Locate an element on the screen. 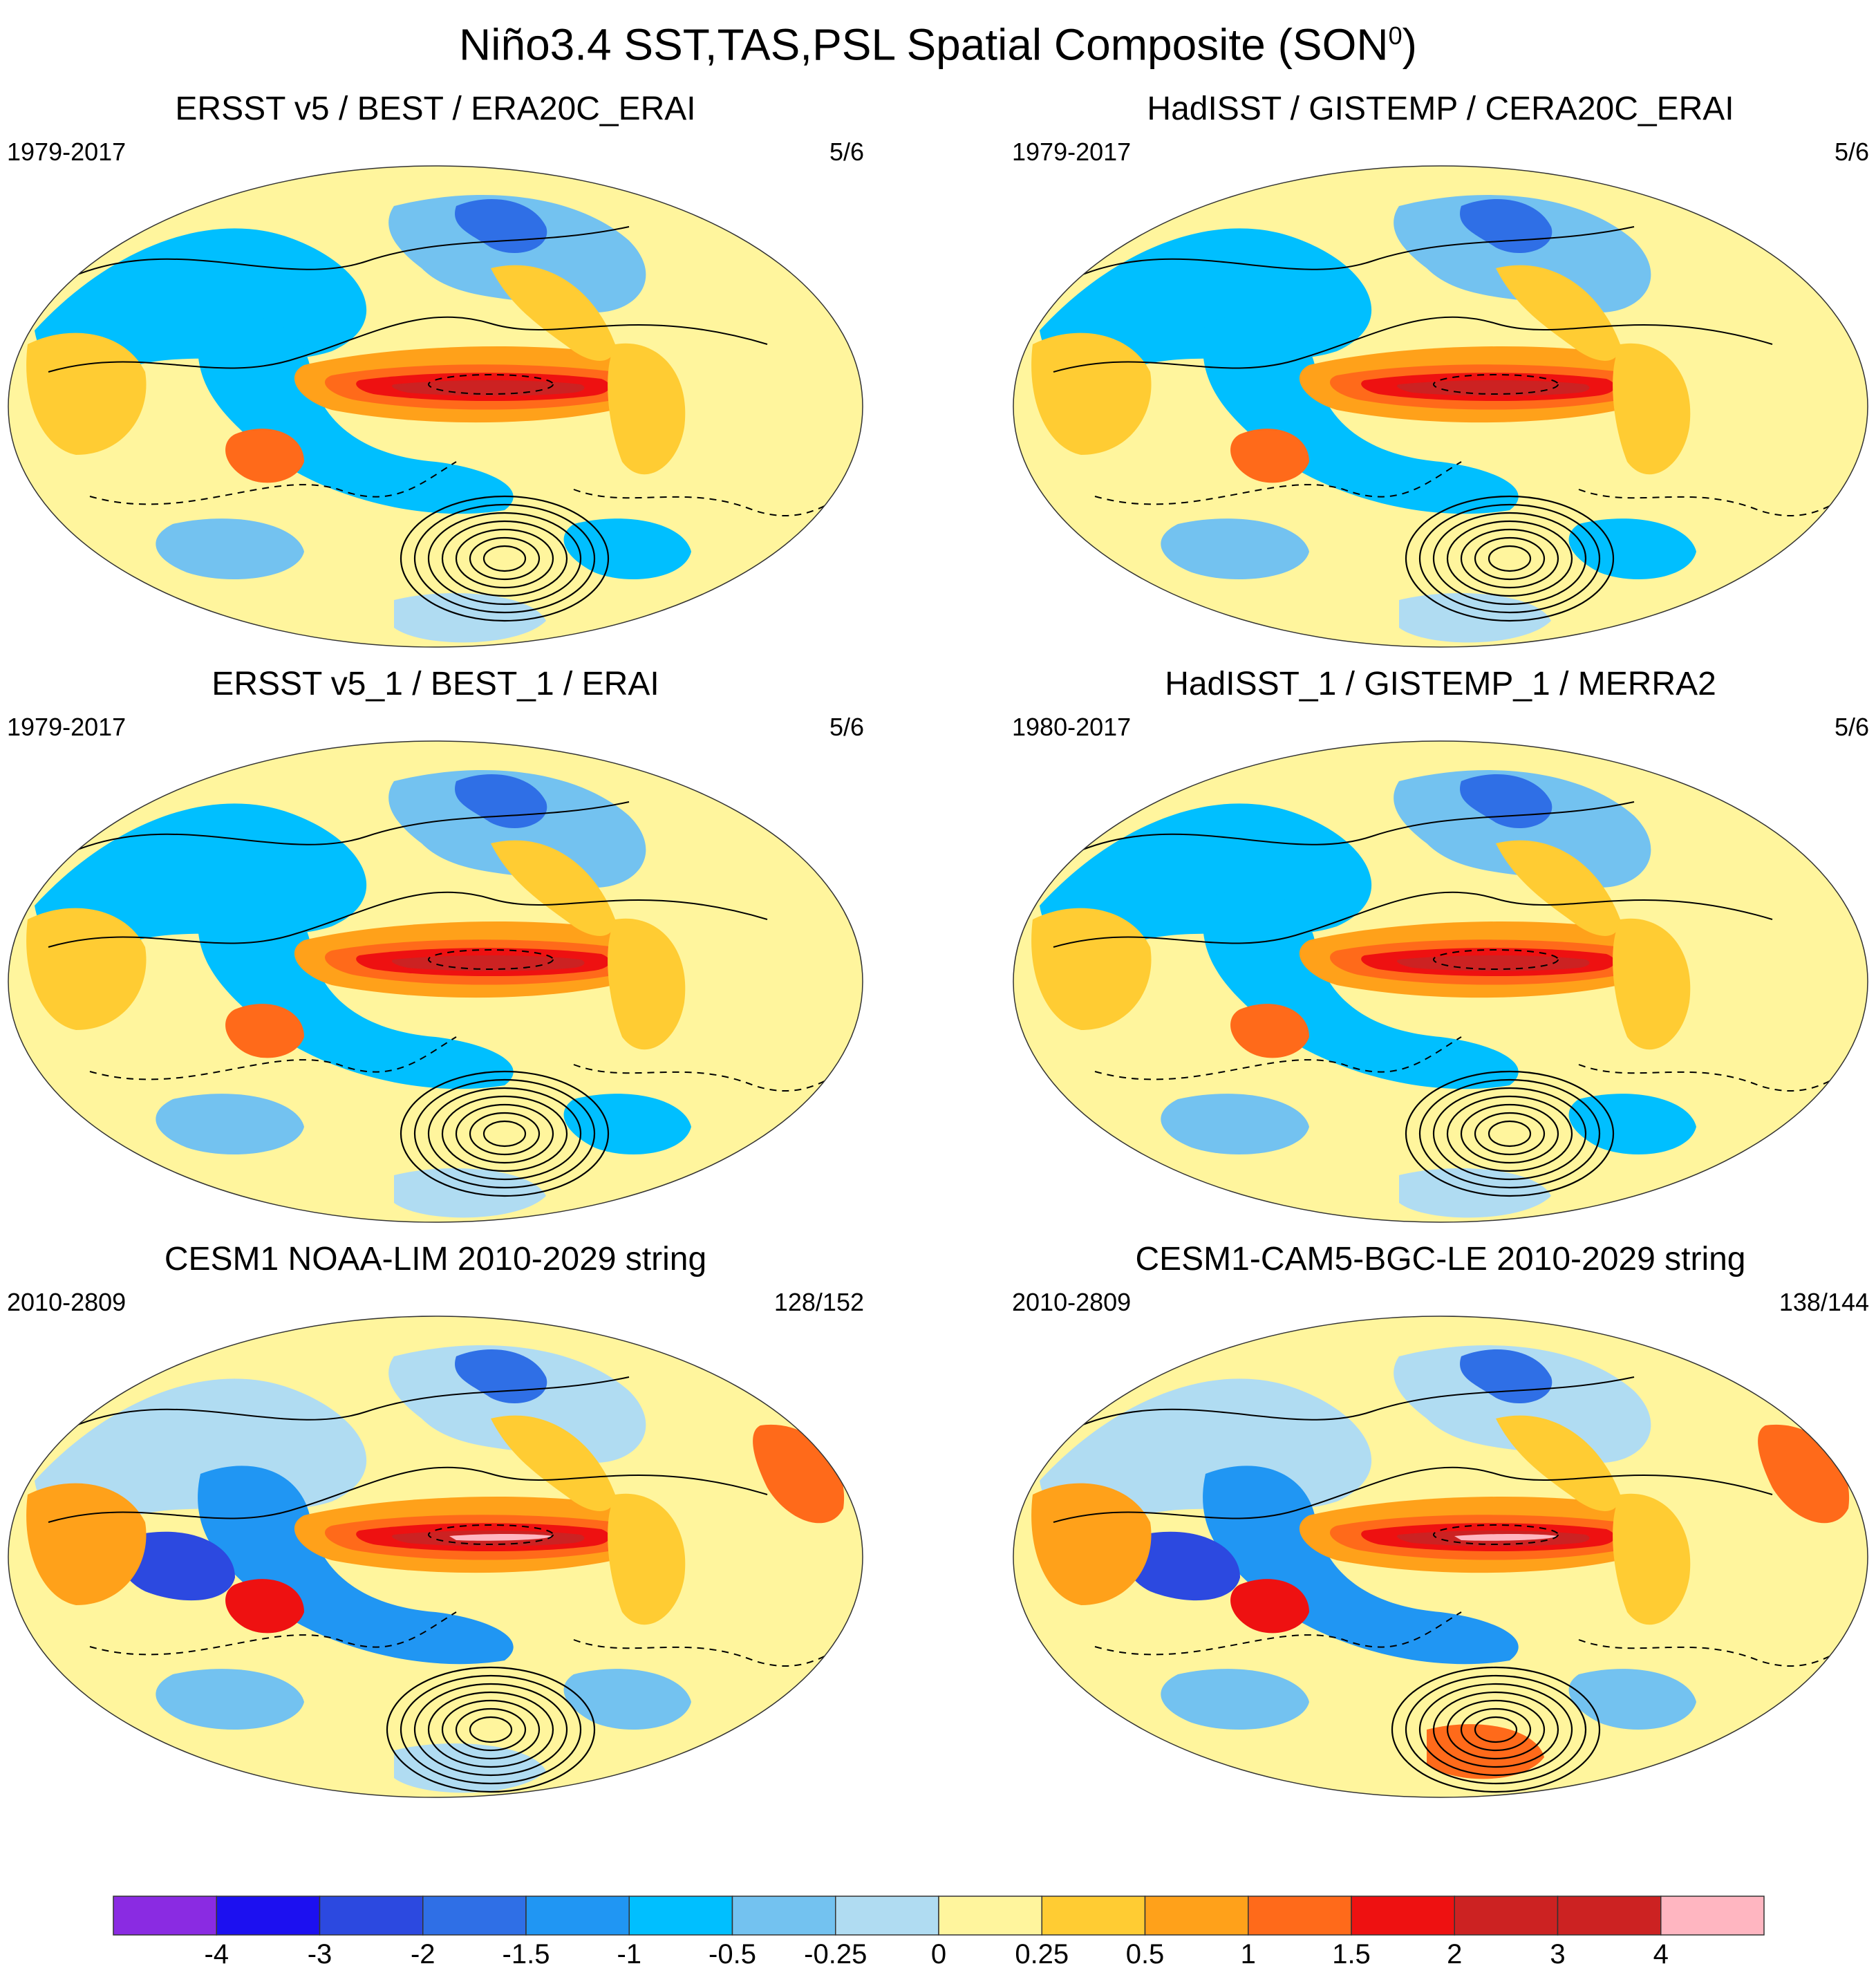  panel-title: HadISST_1 / GISTEMP_1 / MERRA2 is located at coordinates (1440, 684).